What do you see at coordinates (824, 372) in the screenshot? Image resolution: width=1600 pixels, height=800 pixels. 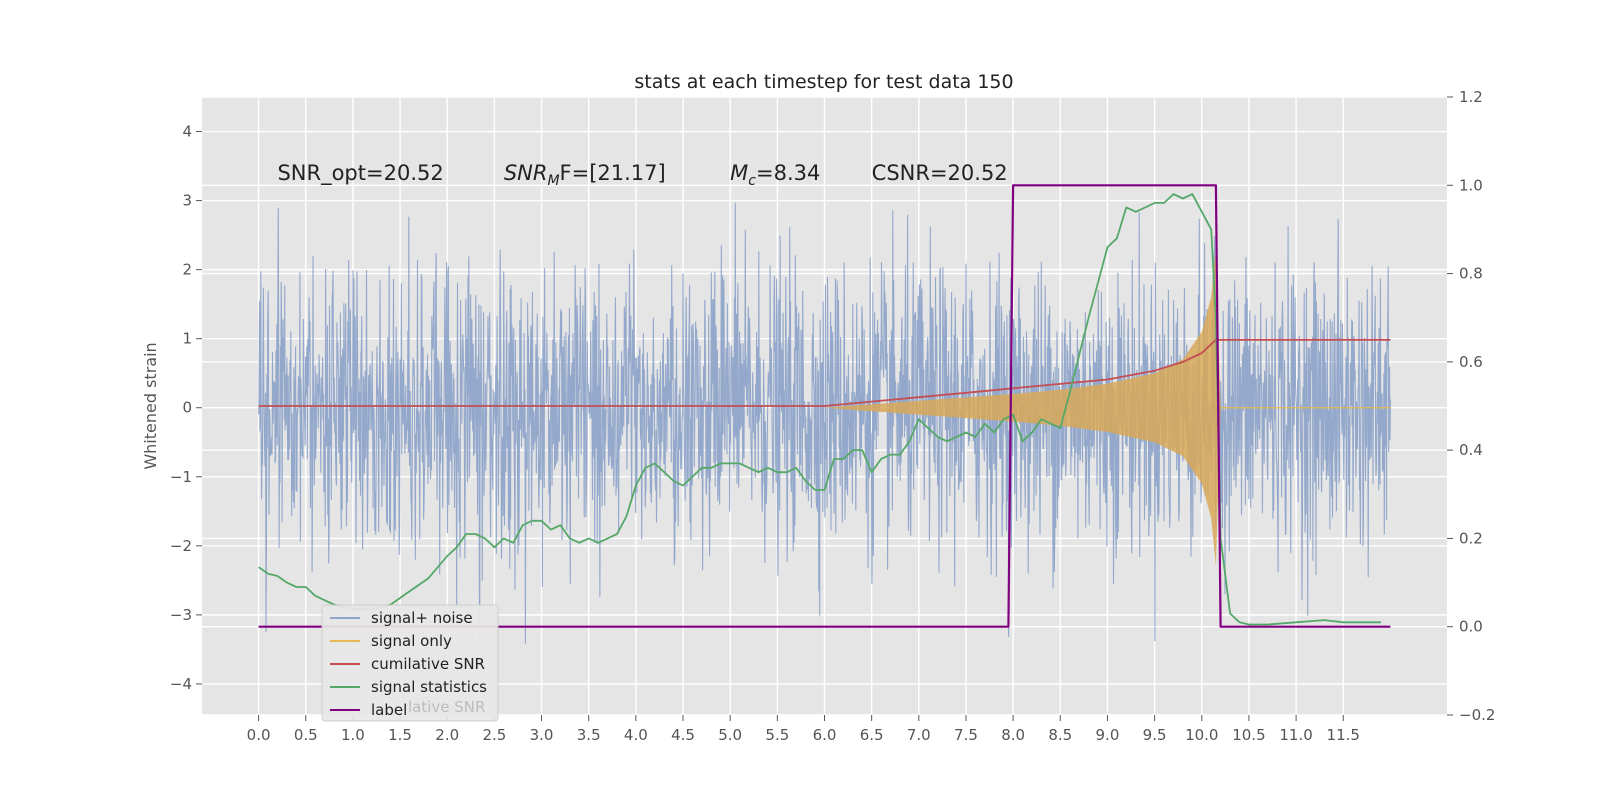 I see `series-cumilative-snr` at bounding box center [824, 372].